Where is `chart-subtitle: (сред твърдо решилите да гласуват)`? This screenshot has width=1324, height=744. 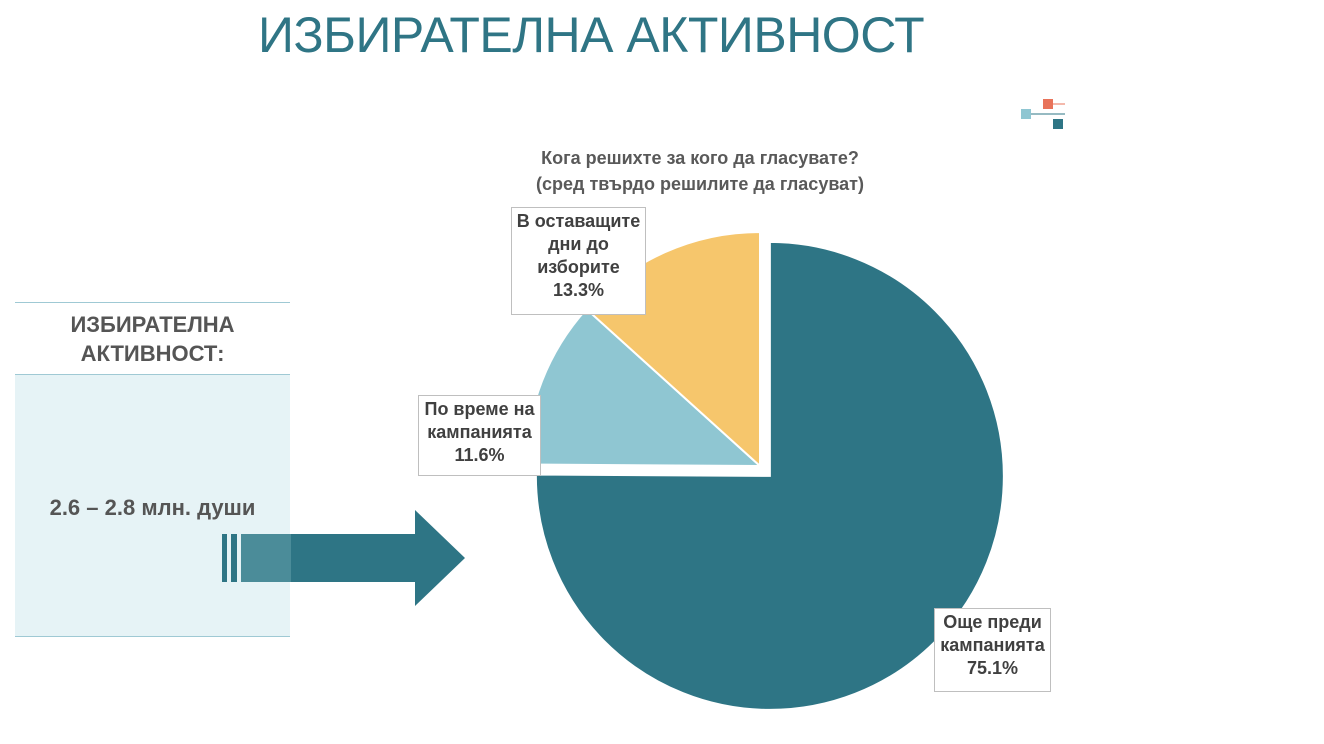
chart-subtitle: (сред твърдо решилите да гласуват) is located at coordinates (700, 184).